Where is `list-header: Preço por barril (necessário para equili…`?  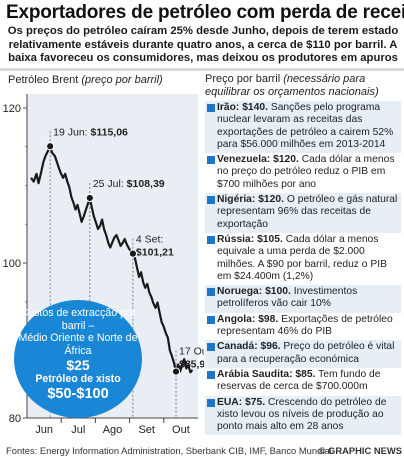
list-header: Preço por barril (necessário para equili… is located at coordinates (303, 86).